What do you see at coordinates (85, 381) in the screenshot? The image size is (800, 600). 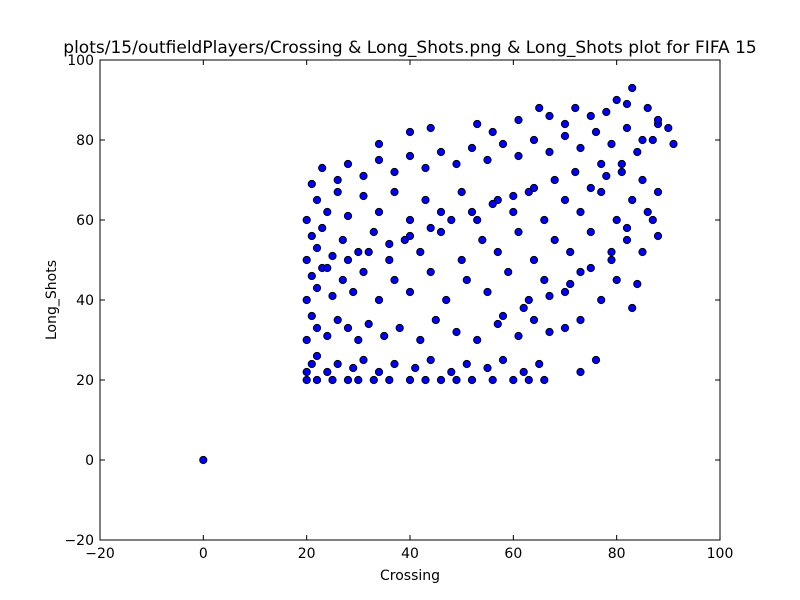 I see `y-tick-label: 20` at bounding box center [85, 381].